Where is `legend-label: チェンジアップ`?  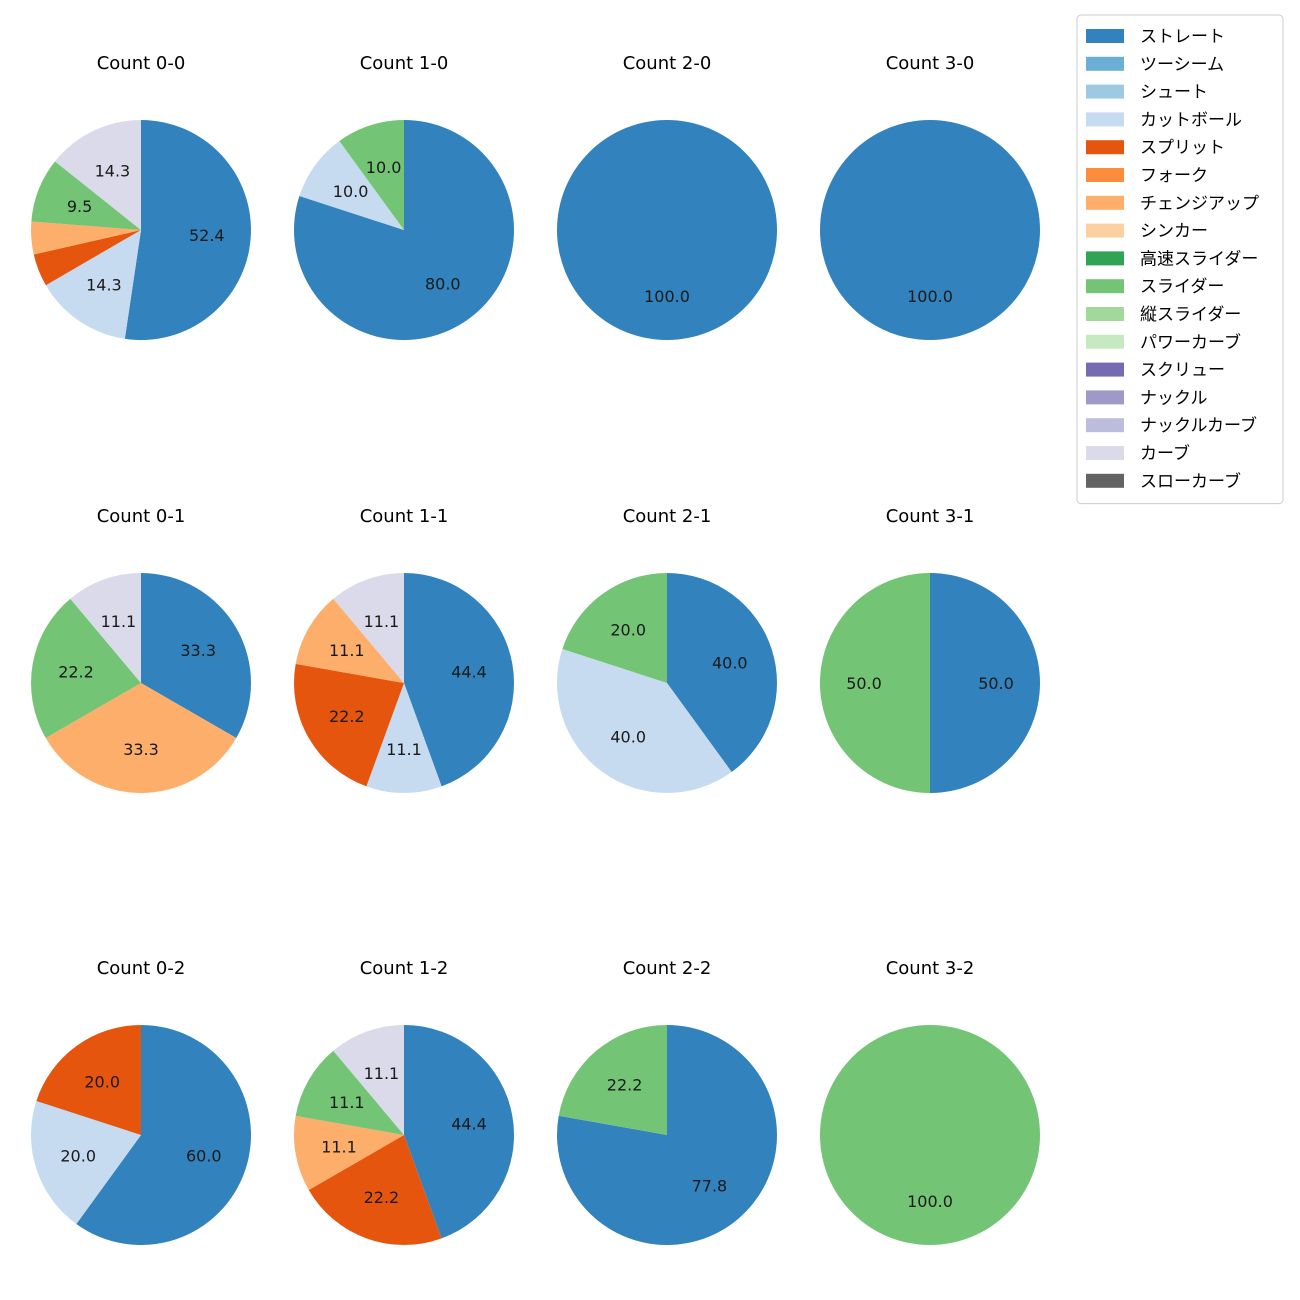 legend-label: チェンジアップ is located at coordinates (1199, 204).